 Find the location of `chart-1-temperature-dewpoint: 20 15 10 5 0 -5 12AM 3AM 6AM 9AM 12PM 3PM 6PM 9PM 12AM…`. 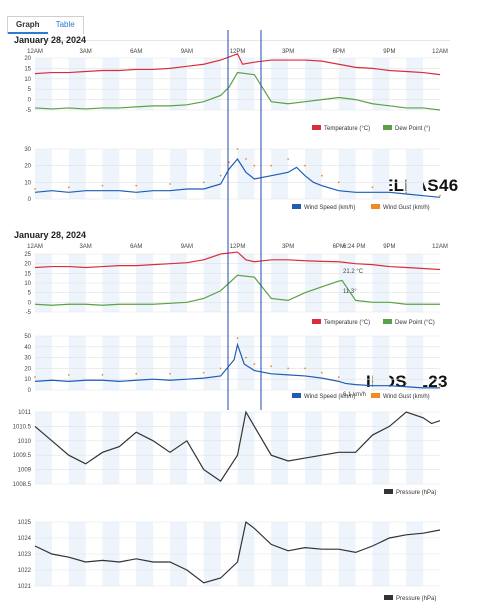

chart-1-temperature-dewpoint: 20 15 10 5 0 -5 12AM 3AM 6AM 9AM 12PM 3PM 6PM 9PM 12AM… is located at coordinates (236, 90).